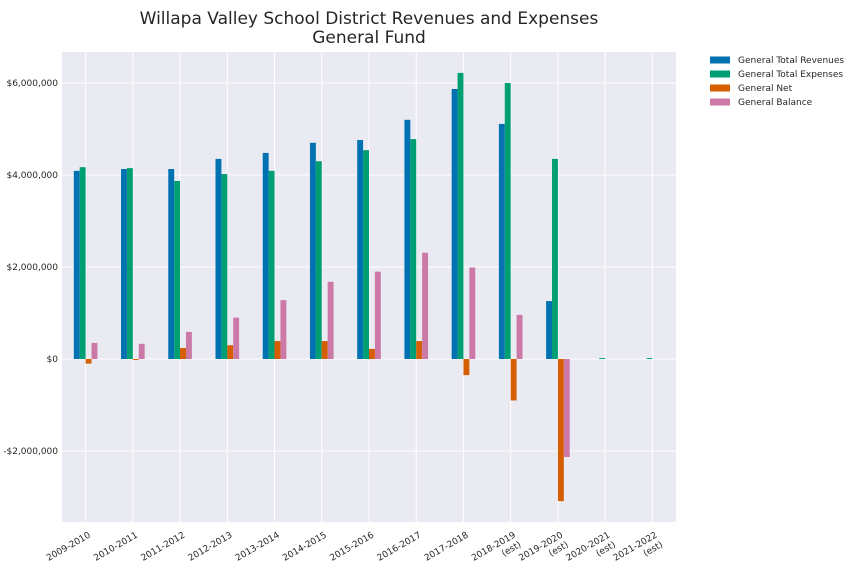  I want to click on x-tick-label: 2012-2013, so click(210, 546).